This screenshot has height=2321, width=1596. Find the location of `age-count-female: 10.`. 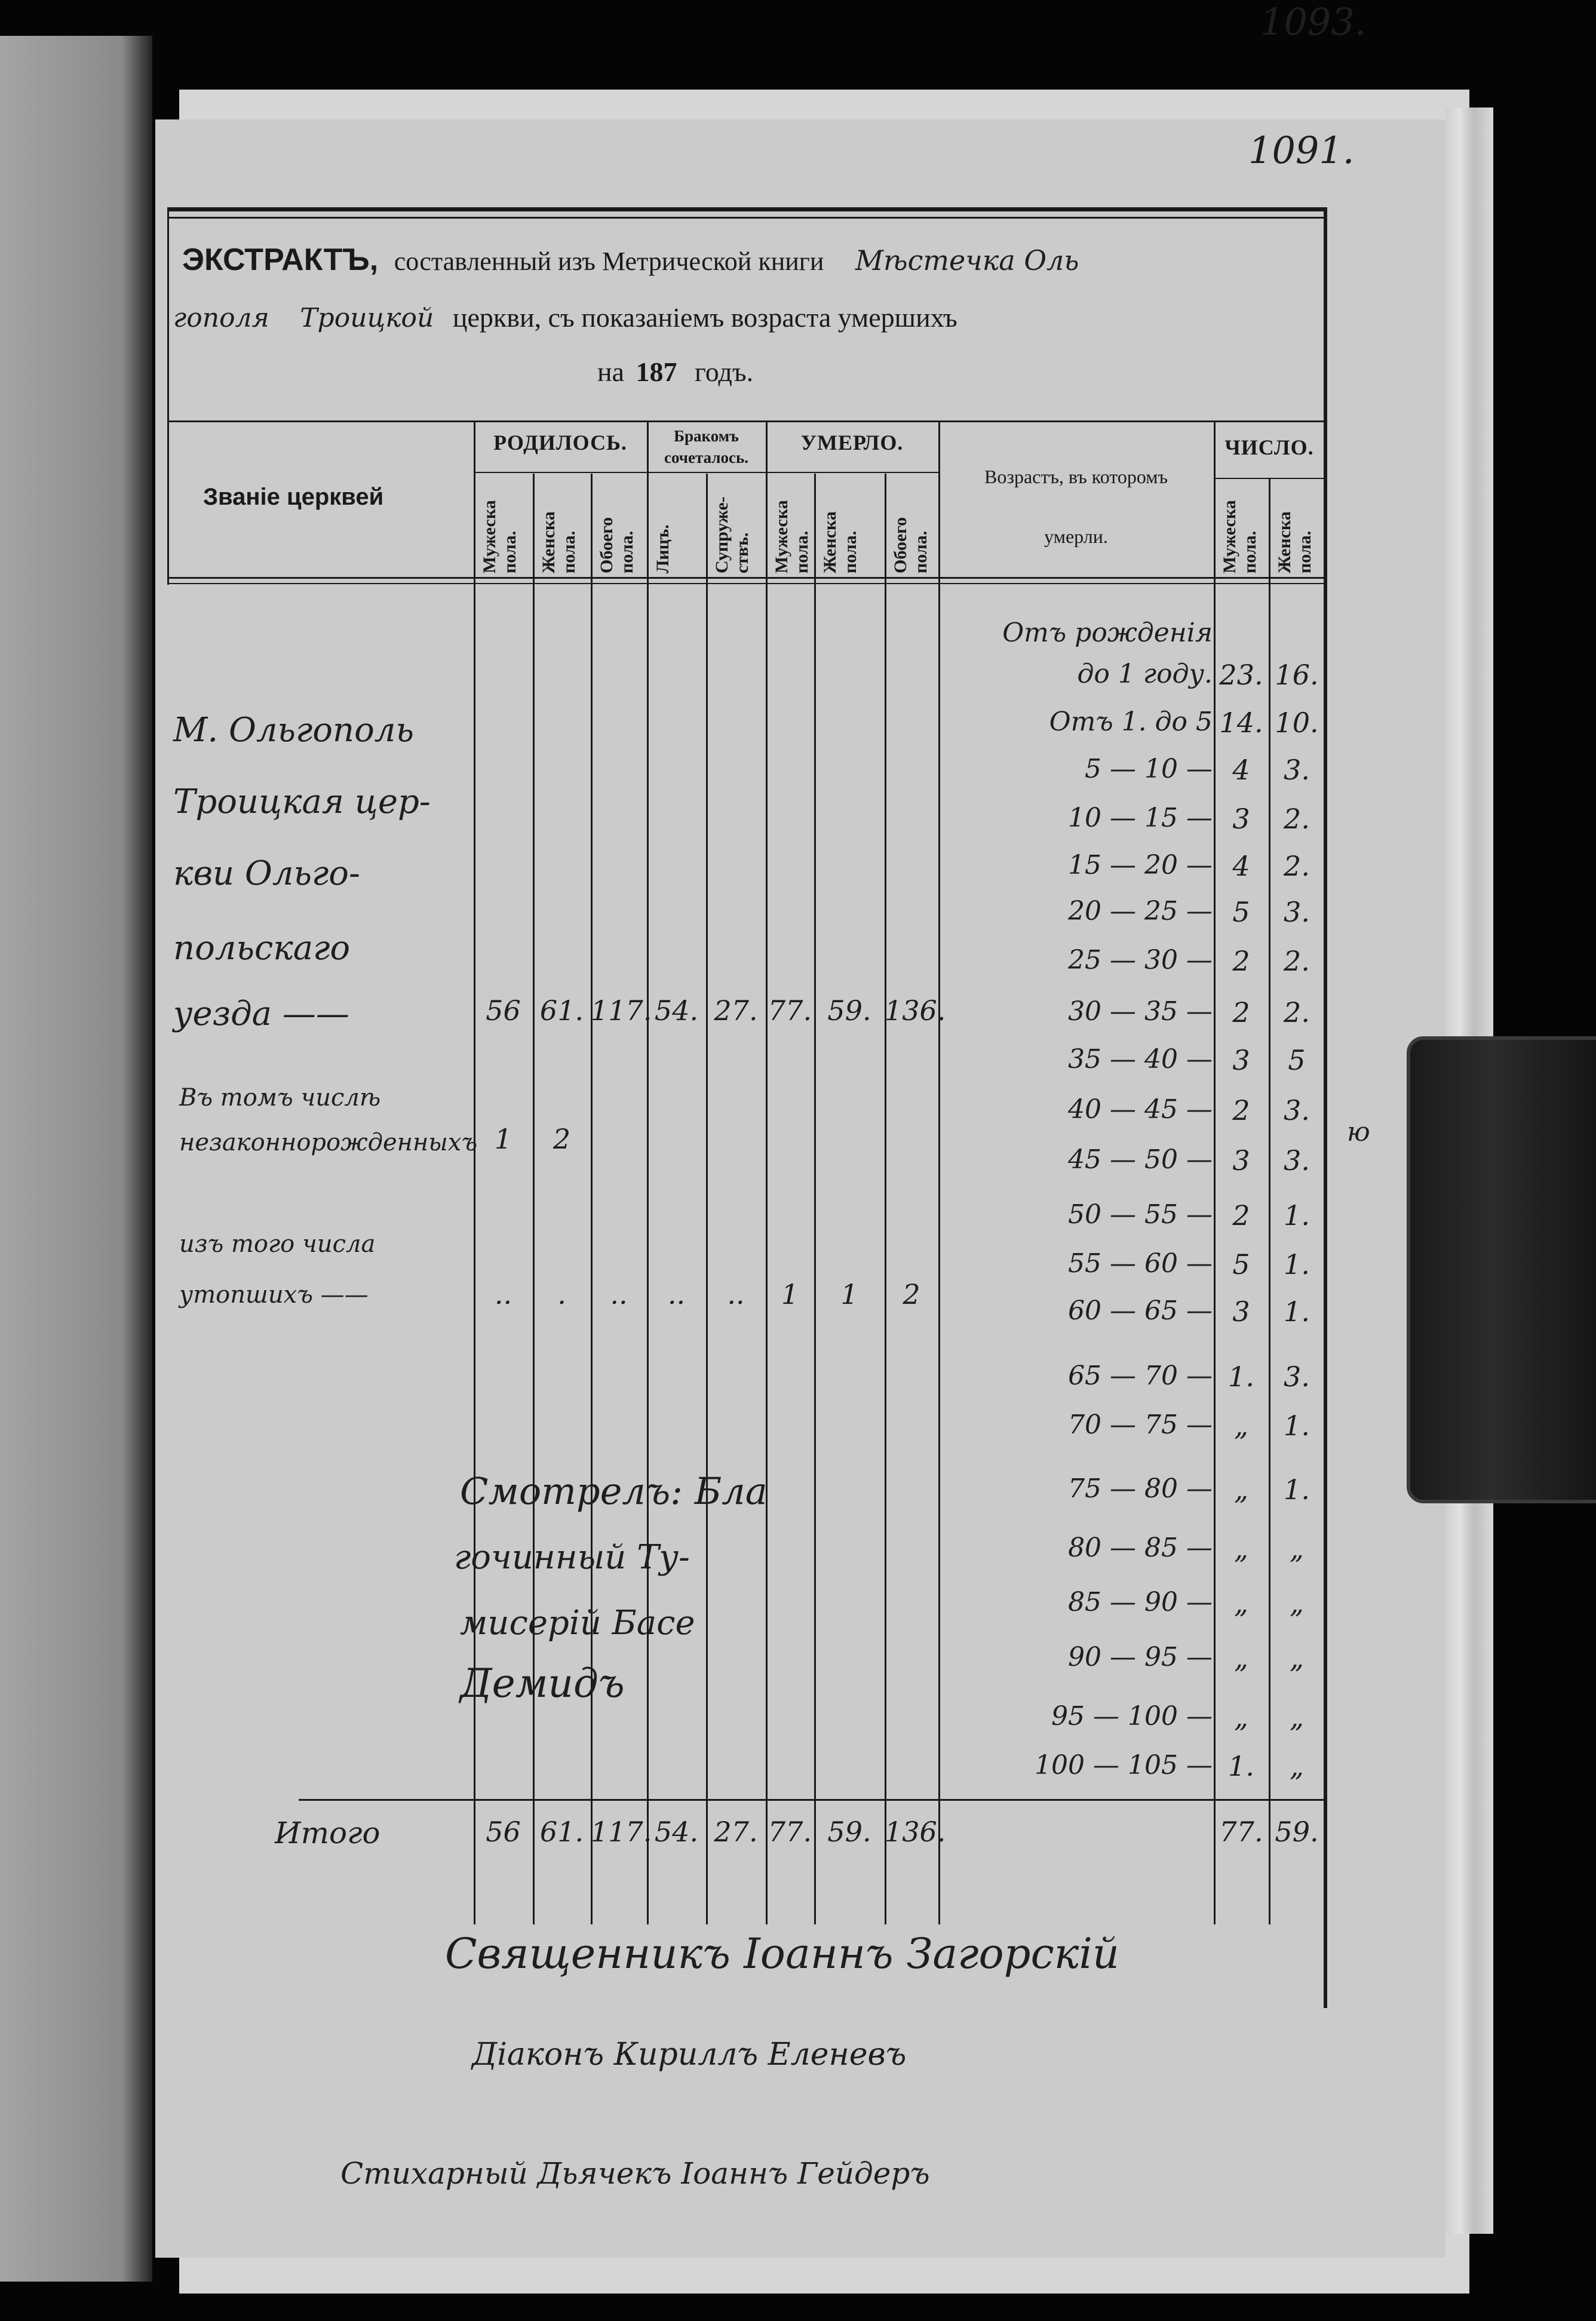

age-count-female: 10. is located at coordinates (1297, 723).